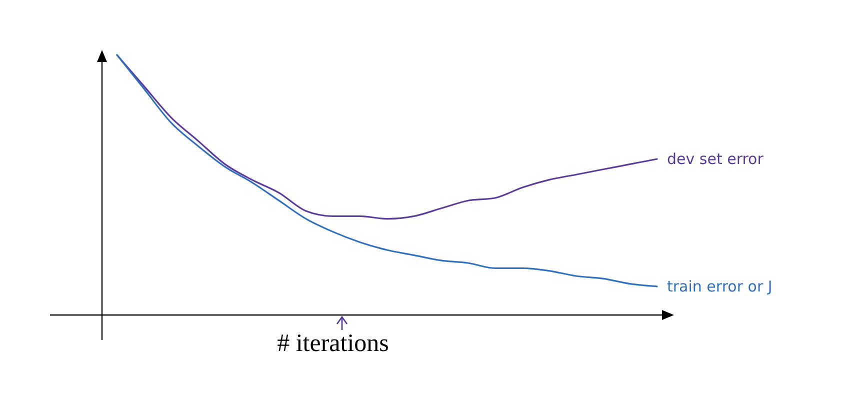 This screenshot has width=868, height=401. What do you see at coordinates (715, 159) in the screenshot?
I see `series-label: dev set error` at bounding box center [715, 159].